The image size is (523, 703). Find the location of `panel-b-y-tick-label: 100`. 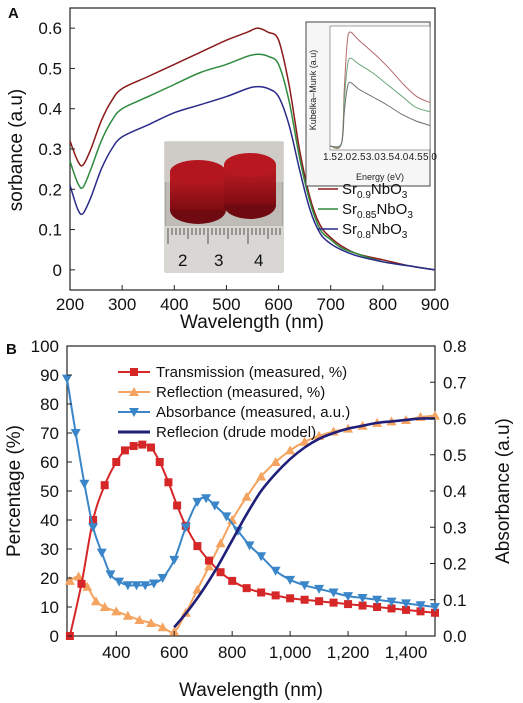

panel-b-y-tick-label: 100 is located at coordinates (45, 346).